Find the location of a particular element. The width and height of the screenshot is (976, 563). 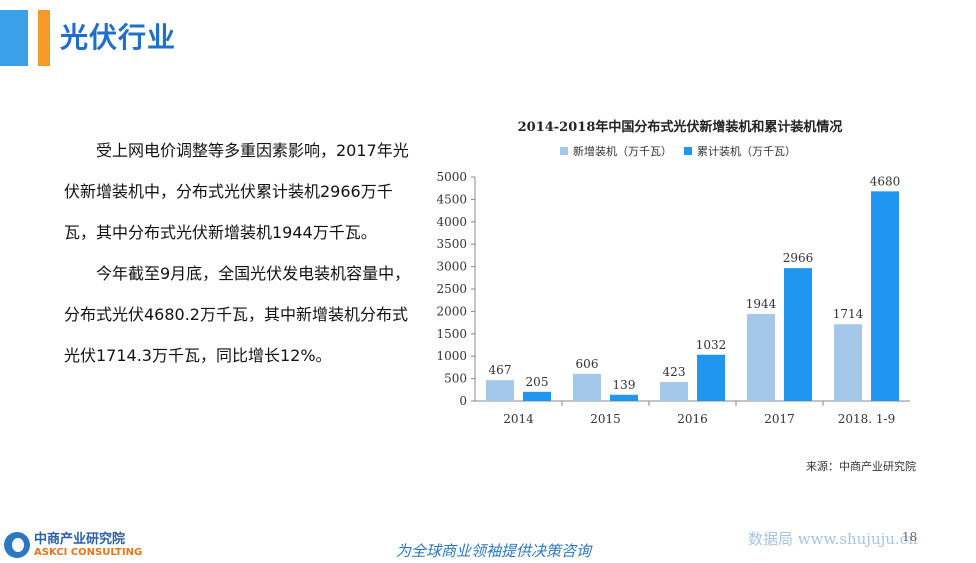

y-tick-label: 2000 is located at coordinates (451, 311).